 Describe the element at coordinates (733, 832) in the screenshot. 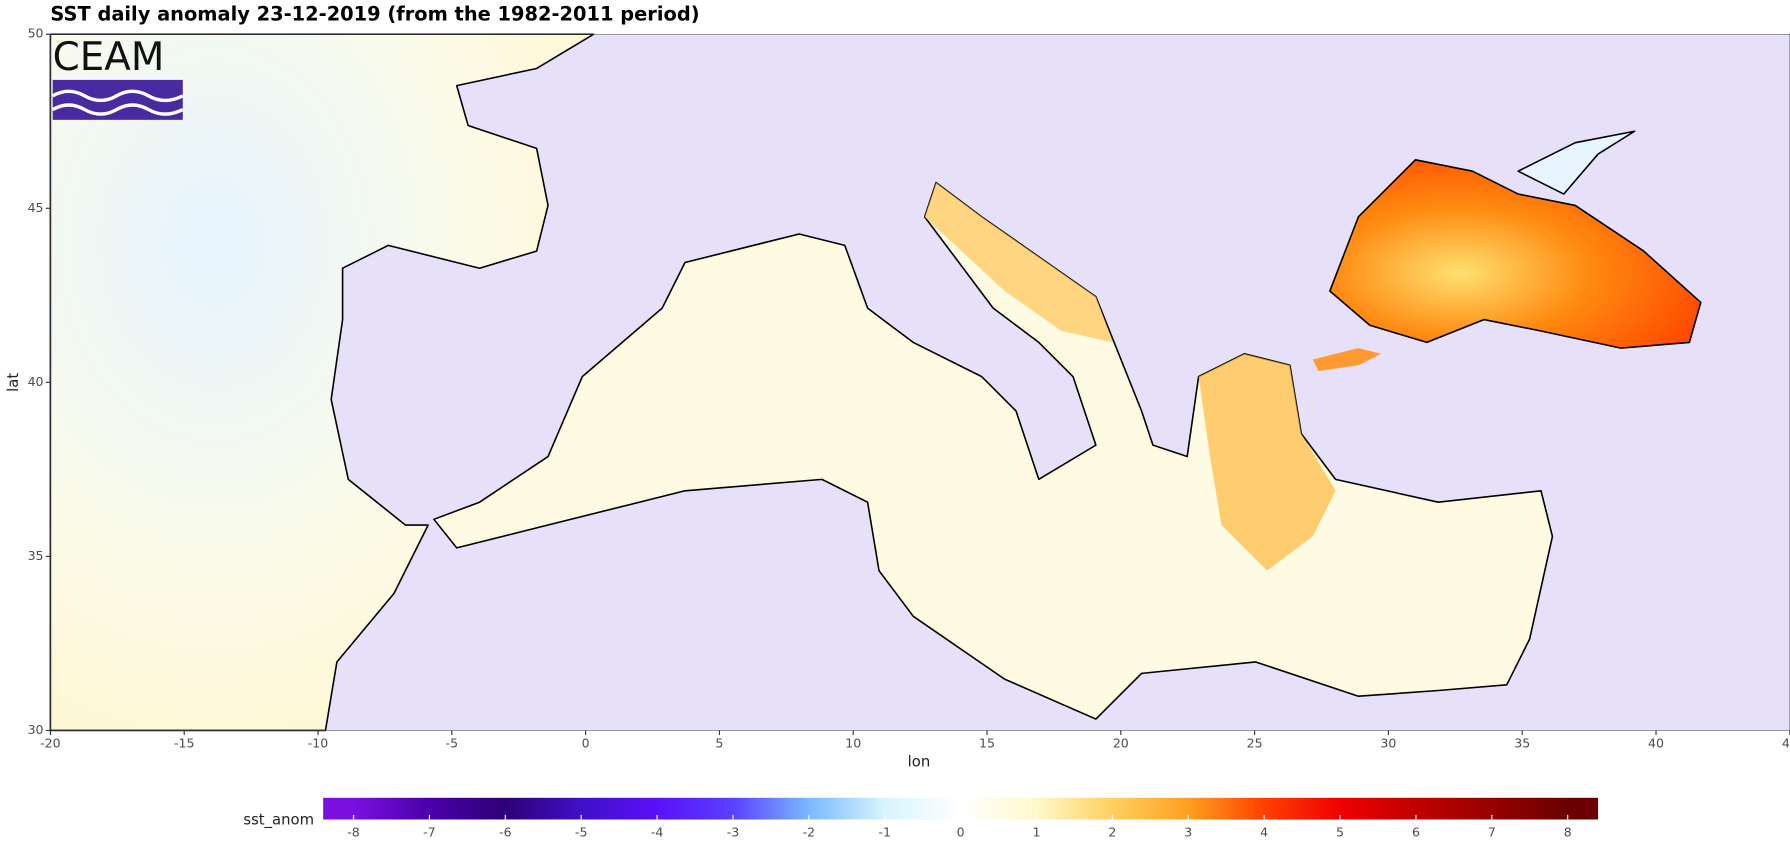

I see `colorbar-tick-label: -3` at that location.